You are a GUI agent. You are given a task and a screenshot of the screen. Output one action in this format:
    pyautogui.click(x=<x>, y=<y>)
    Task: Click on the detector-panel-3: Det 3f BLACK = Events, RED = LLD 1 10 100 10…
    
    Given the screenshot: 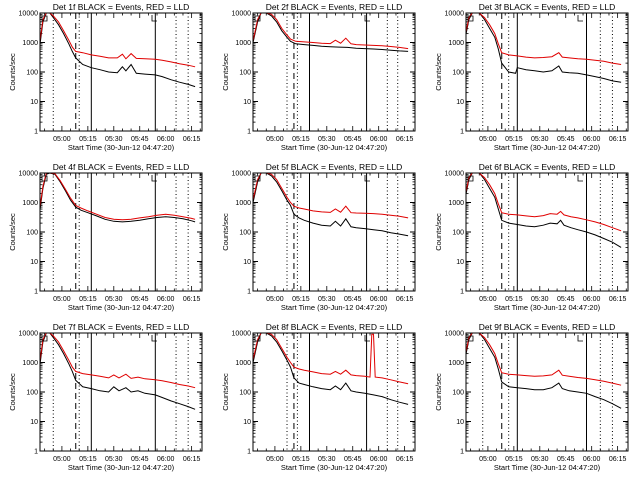 What is the action you would take?
    pyautogui.click(x=531, y=77)
    